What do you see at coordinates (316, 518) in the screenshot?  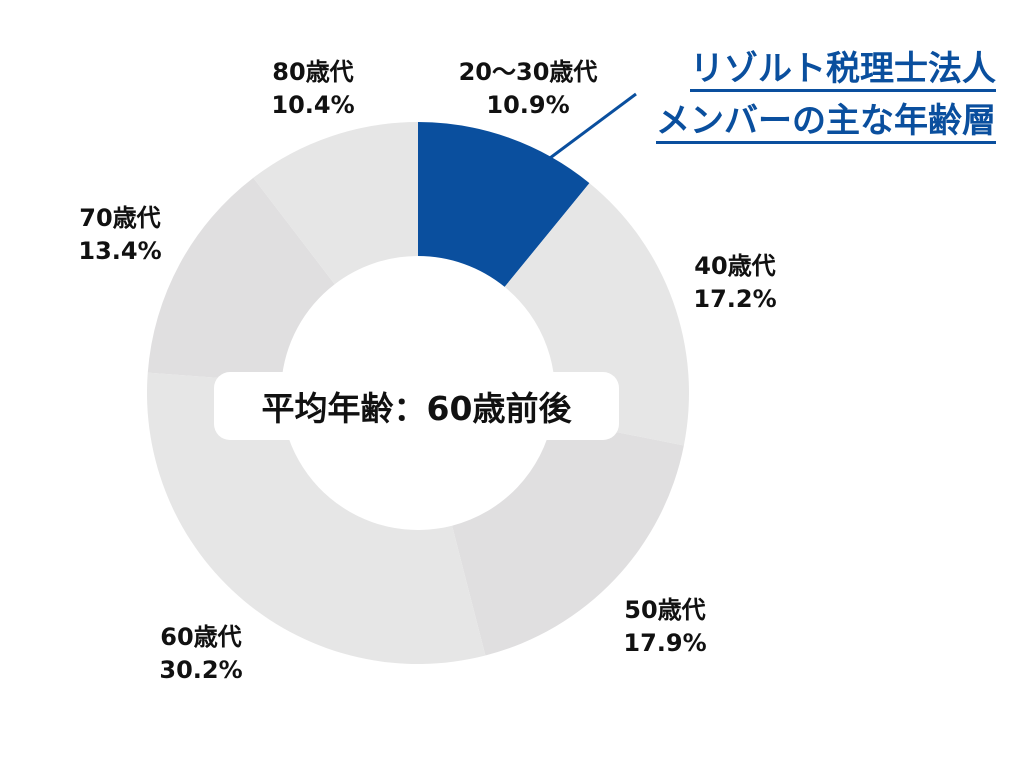 I see `donut-slice-60歳代` at bounding box center [316, 518].